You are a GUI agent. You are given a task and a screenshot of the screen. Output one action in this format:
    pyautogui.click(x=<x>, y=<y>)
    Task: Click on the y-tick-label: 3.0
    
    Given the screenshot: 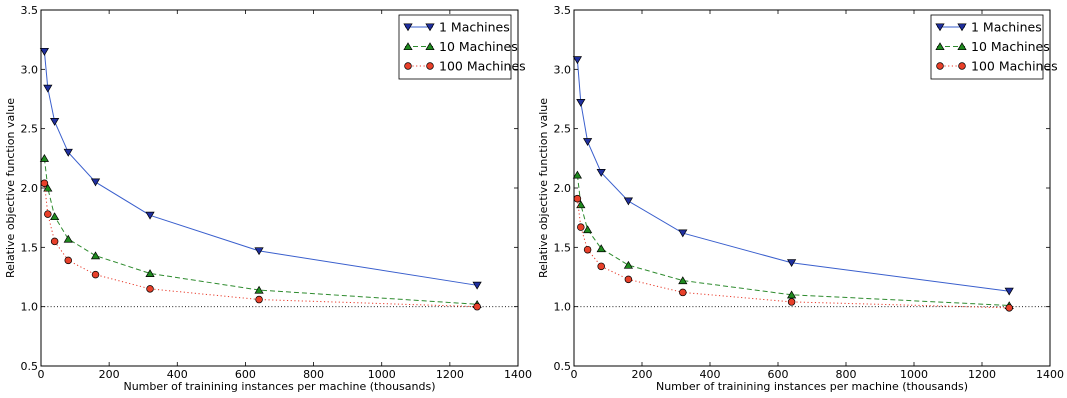 What is the action you would take?
    pyautogui.click(x=563, y=69)
    